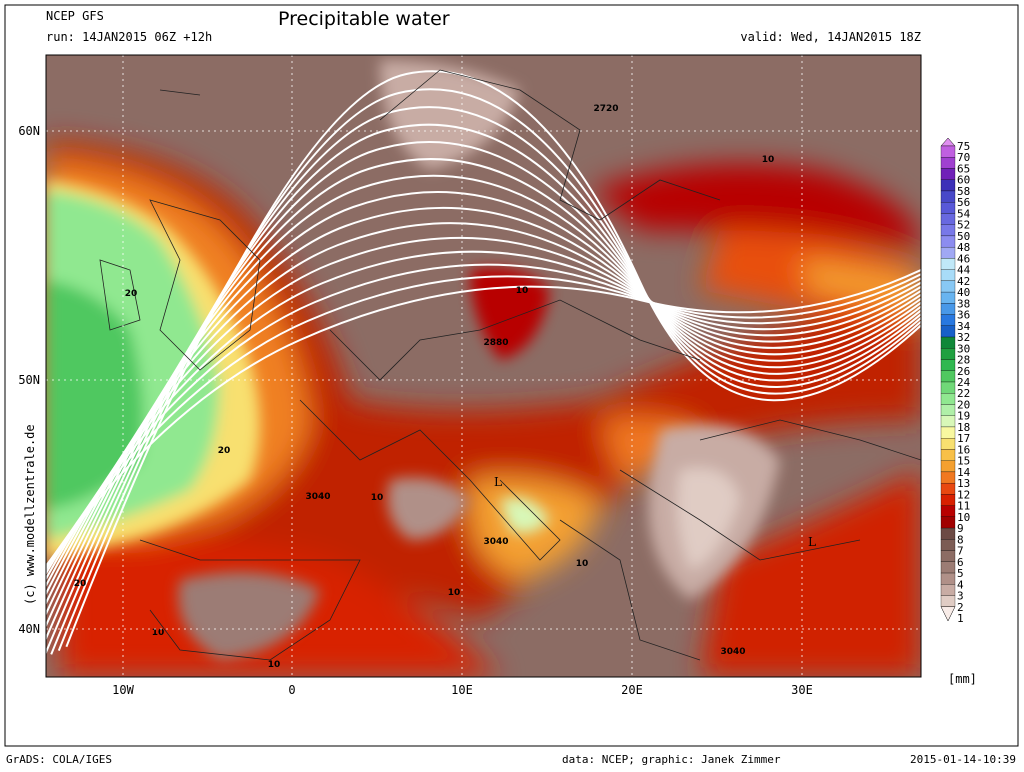 This screenshot has height=772, width=1024. What do you see at coordinates (960, 573) in the screenshot?
I see `colorbar-label: 5` at bounding box center [960, 573].